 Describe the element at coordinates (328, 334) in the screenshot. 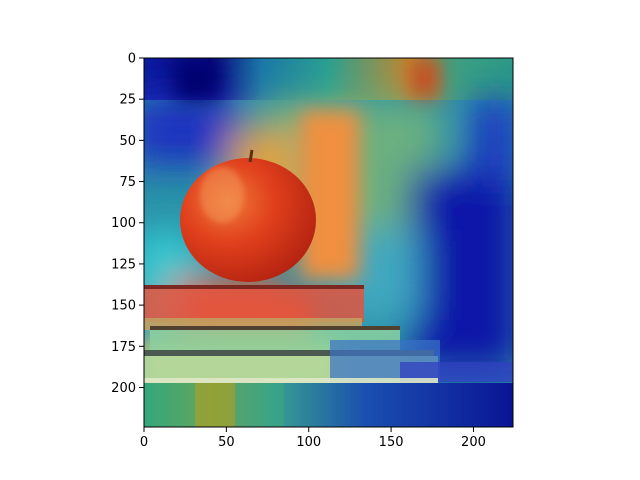

I see `books-stack` at that location.